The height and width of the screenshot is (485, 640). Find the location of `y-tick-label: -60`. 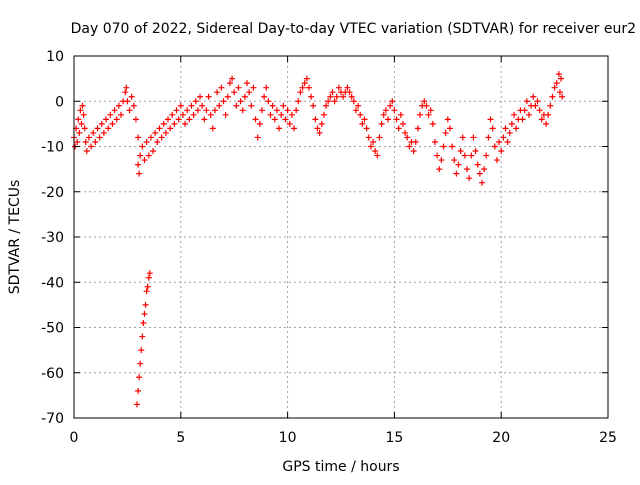

y-tick-label: -60 is located at coordinates (52, 374).